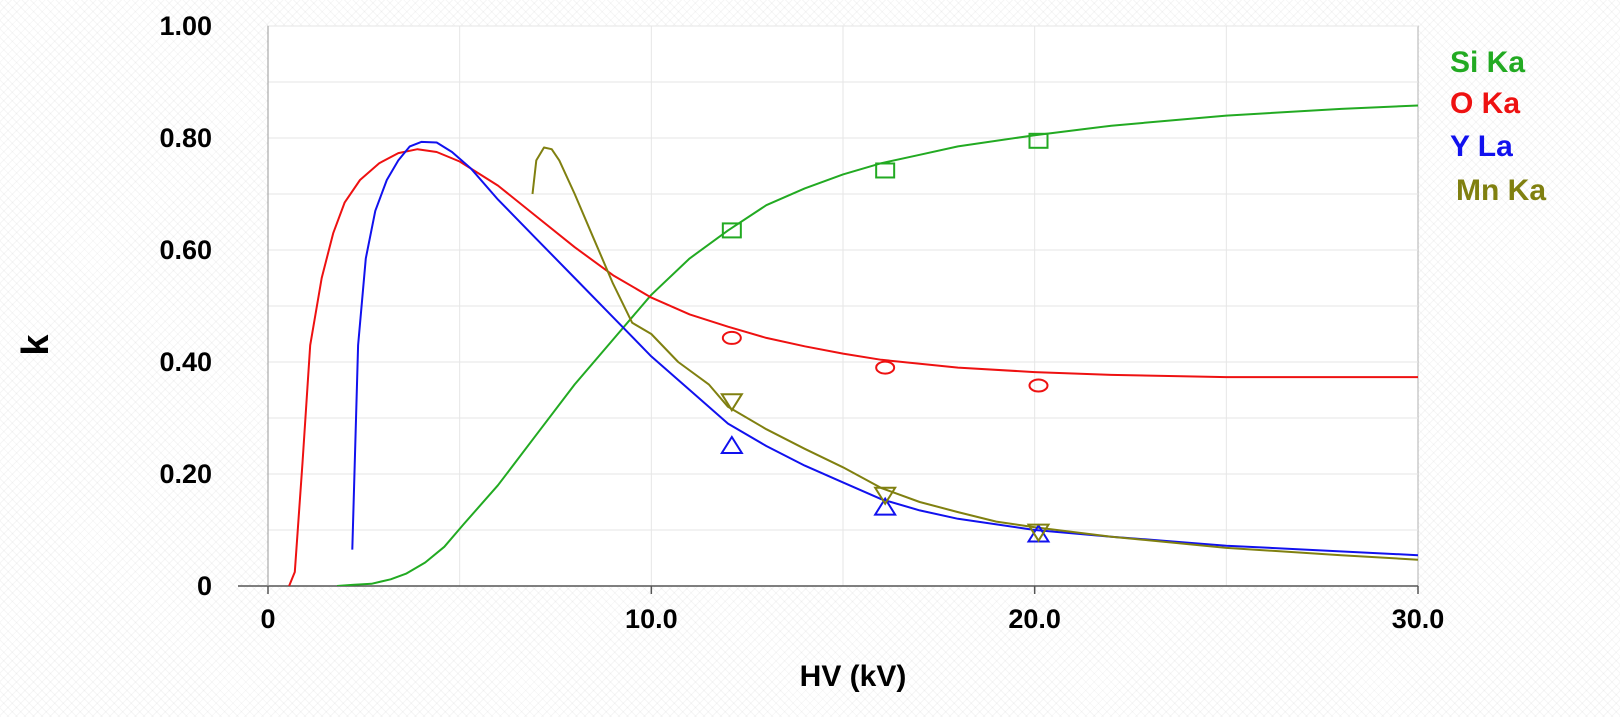 This screenshot has width=1620, height=717. I want to click on x-axis-title: HV (kV), so click(853, 676).